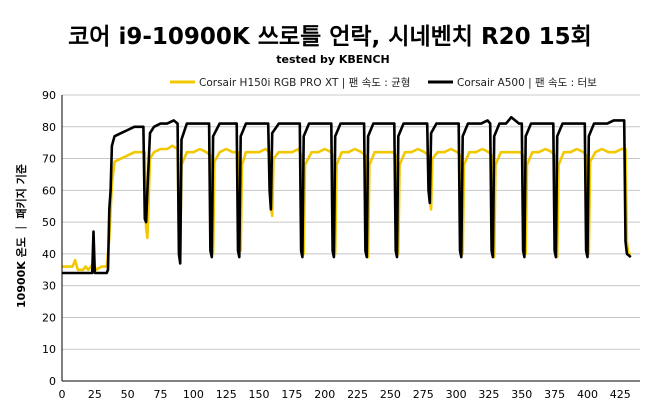  What do you see at coordinates (49, 286) in the screenshot?
I see `y-tick-label: 30` at bounding box center [49, 286].